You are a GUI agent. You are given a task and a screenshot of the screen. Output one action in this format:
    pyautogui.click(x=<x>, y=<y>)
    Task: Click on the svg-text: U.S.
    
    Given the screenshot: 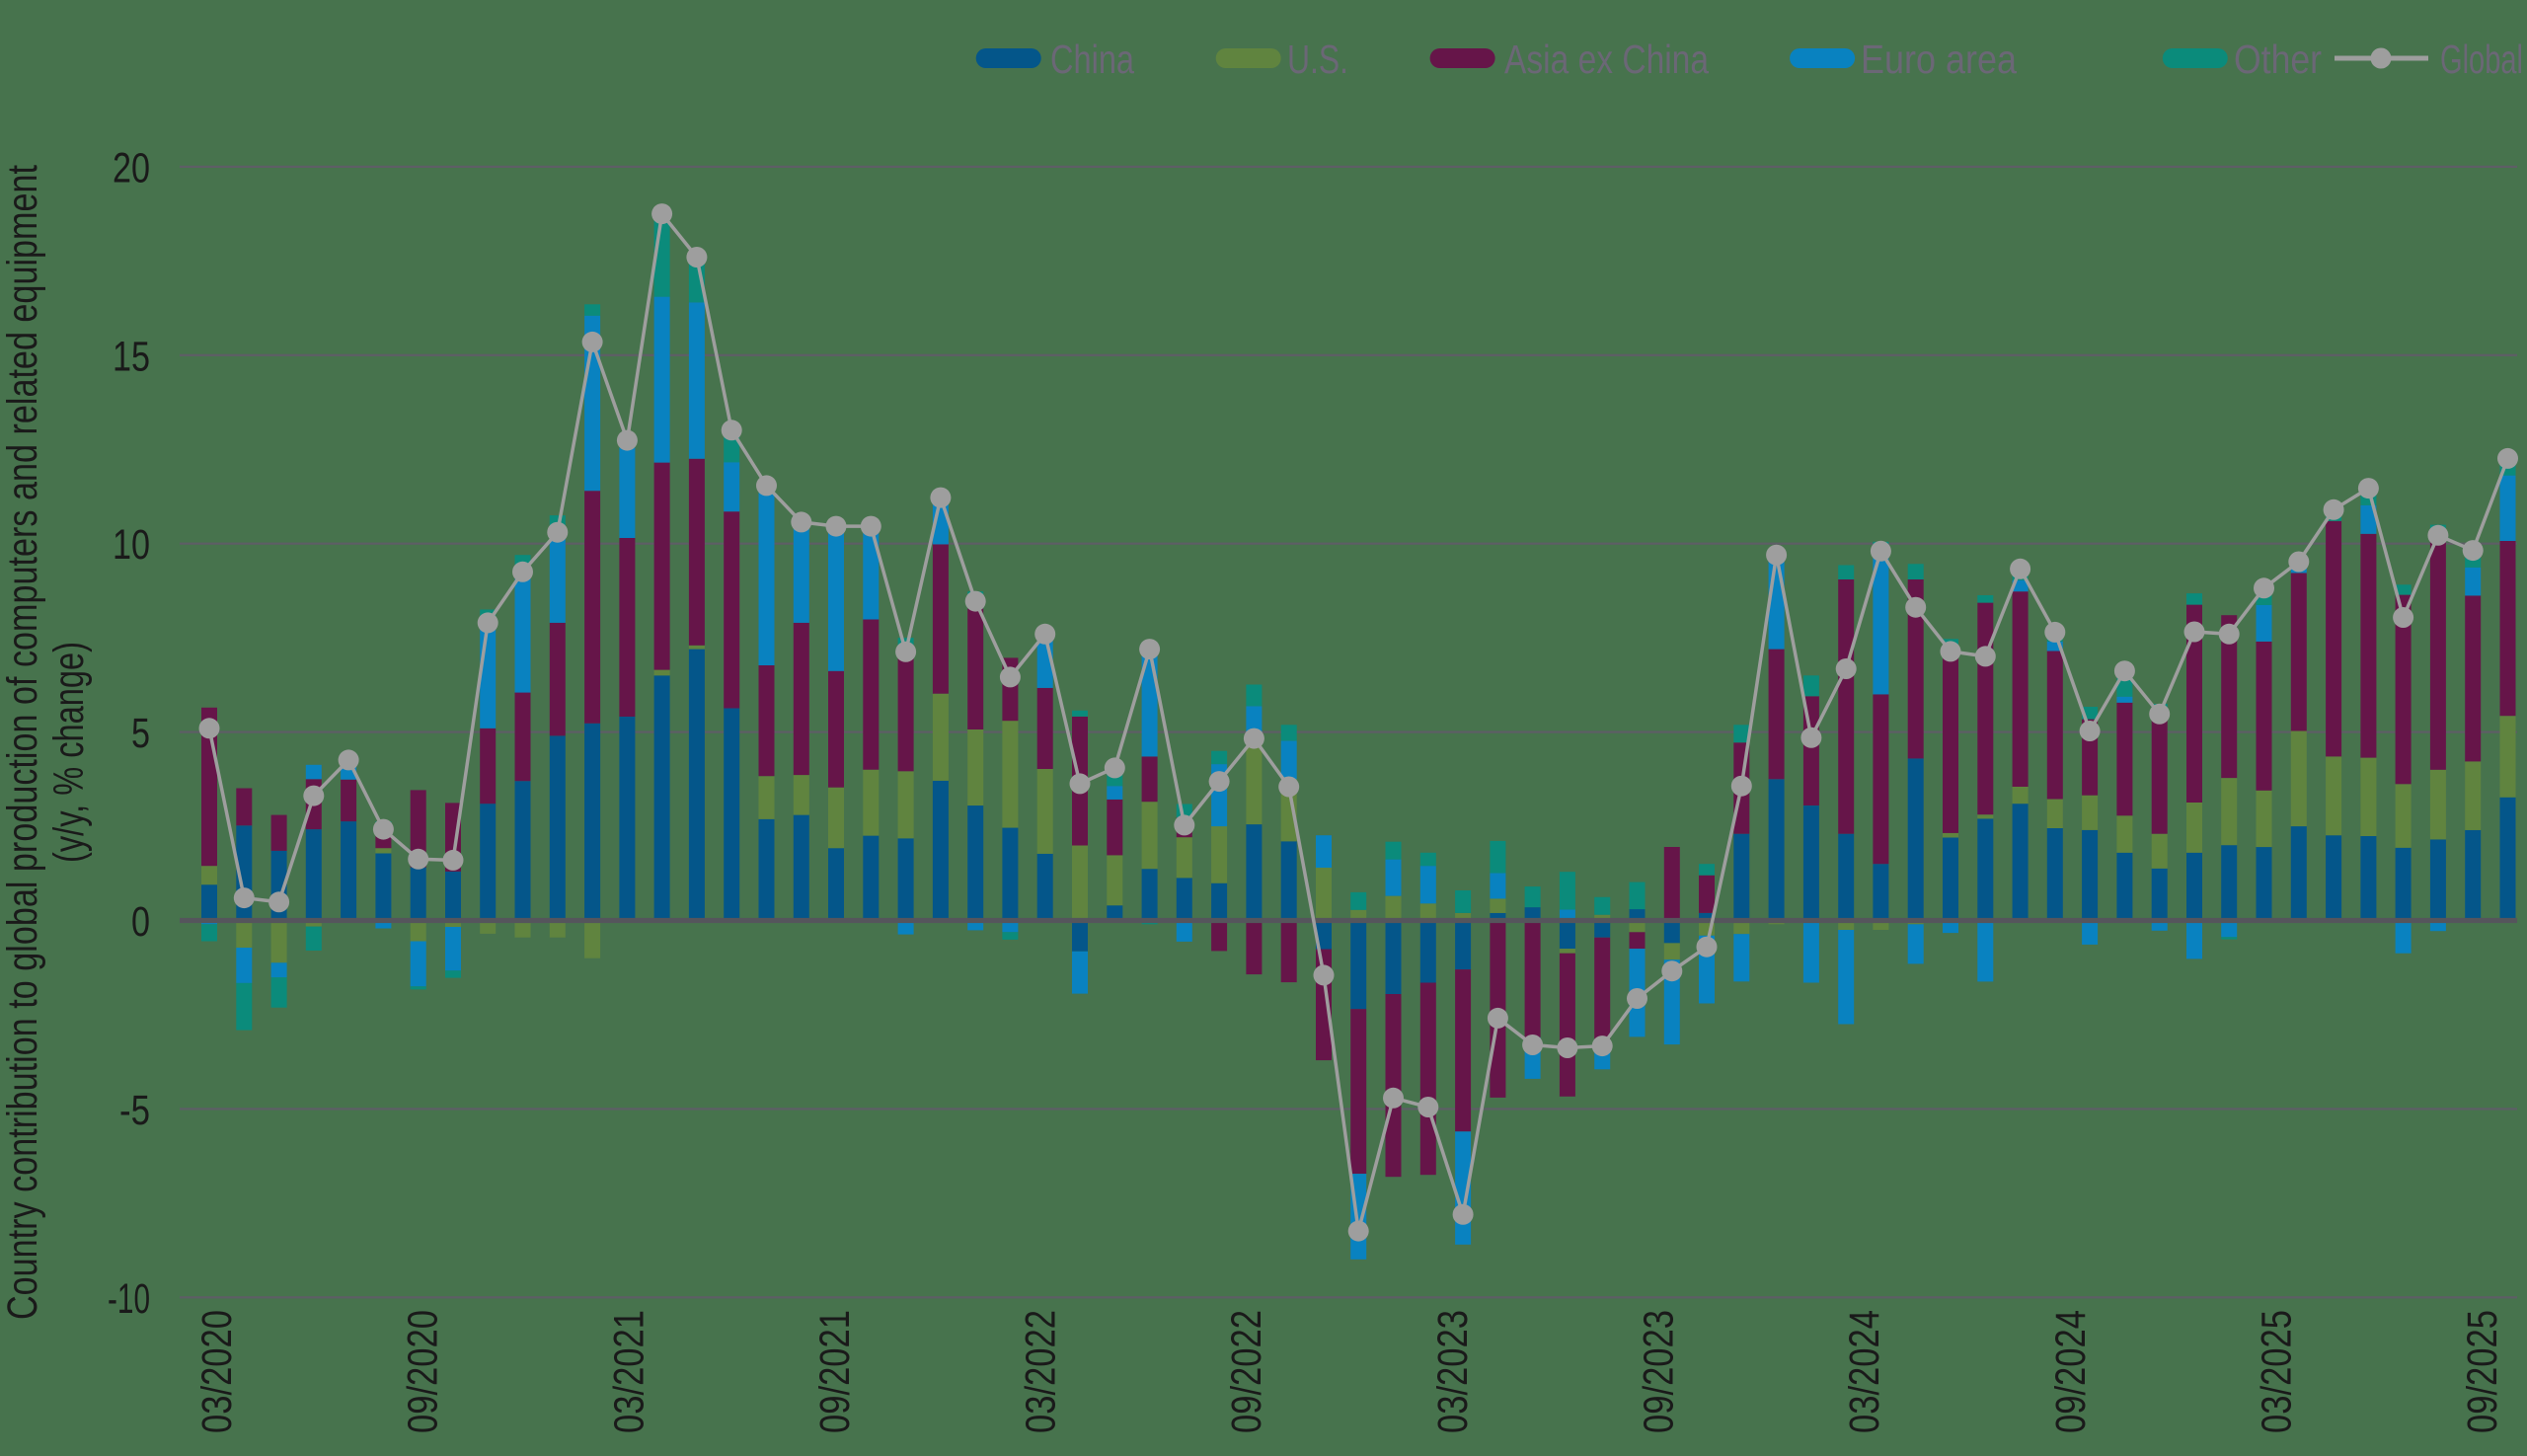 What is the action you would take?
    pyautogui.click(x=1317, y=59)
    